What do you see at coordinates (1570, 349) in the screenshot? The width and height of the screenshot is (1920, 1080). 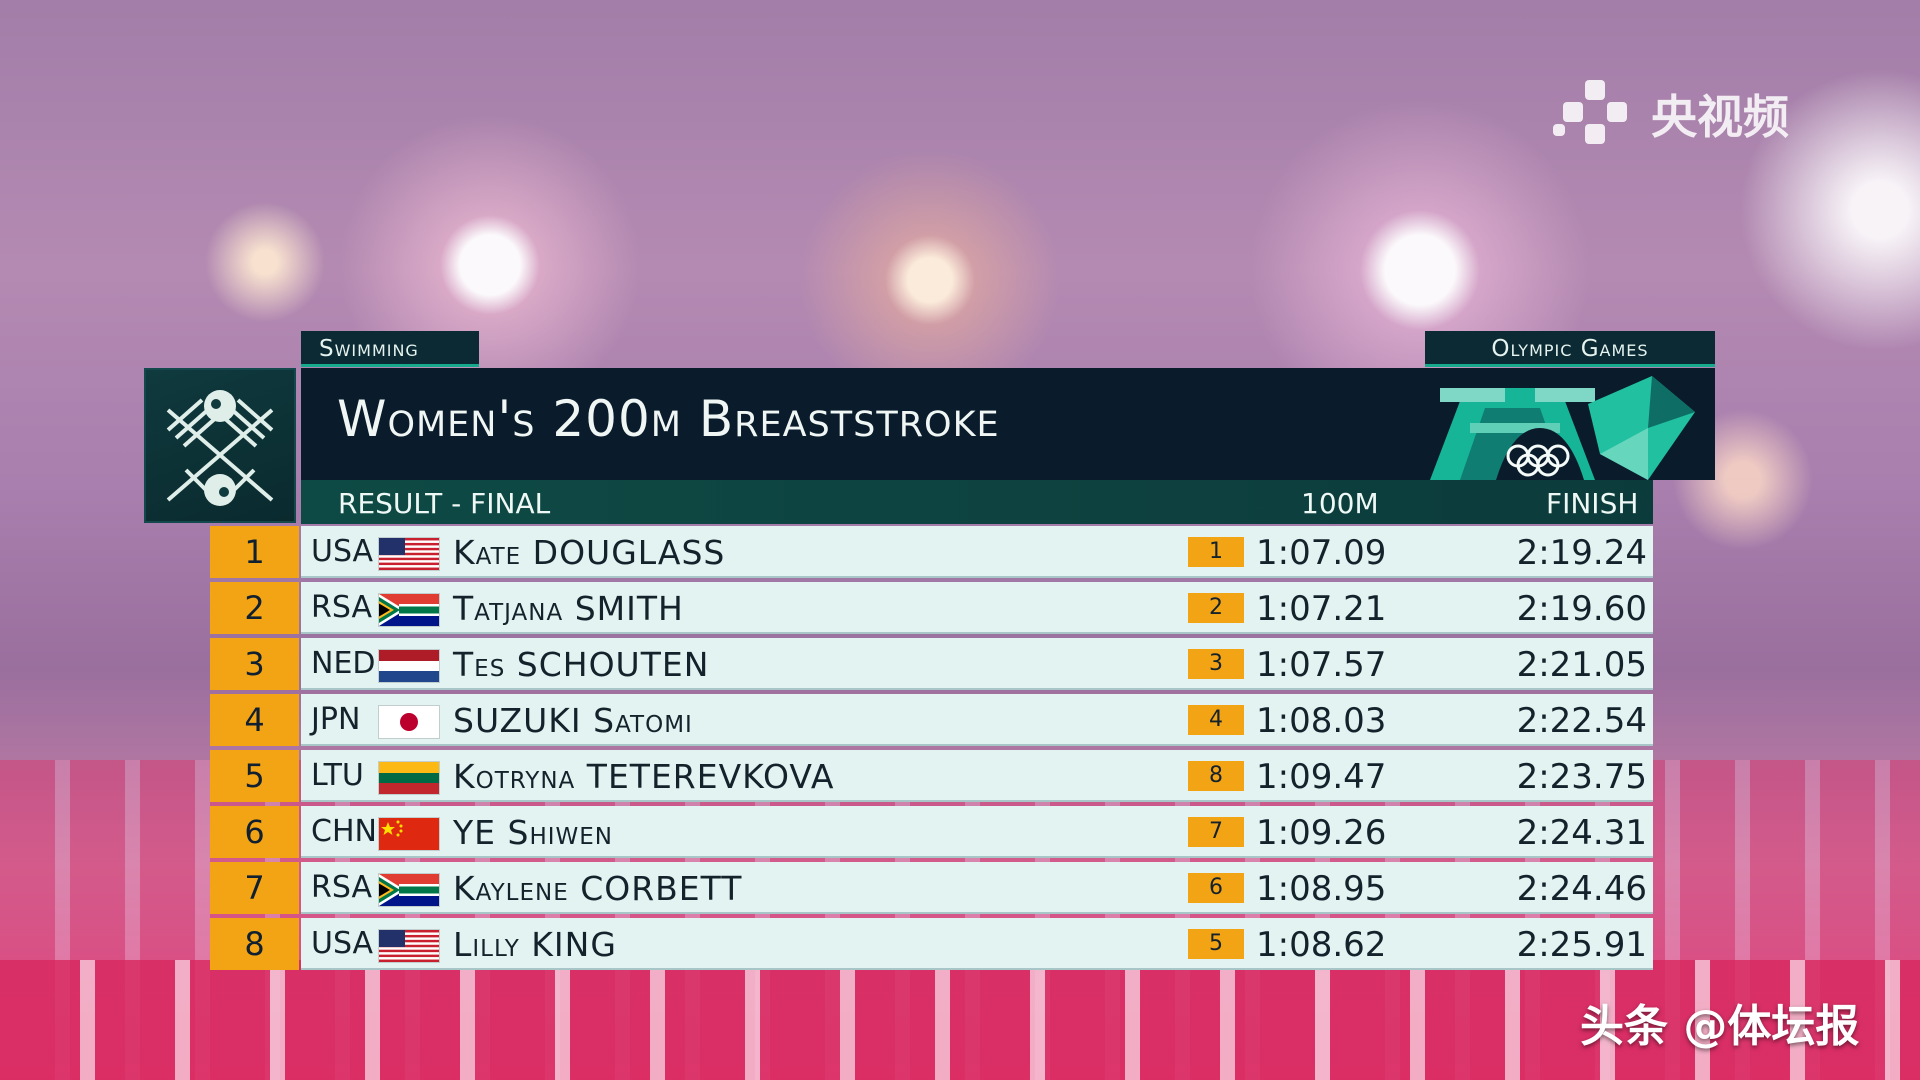 I see `games-tag: Olympic Games` at bounding box center [1570, 349].